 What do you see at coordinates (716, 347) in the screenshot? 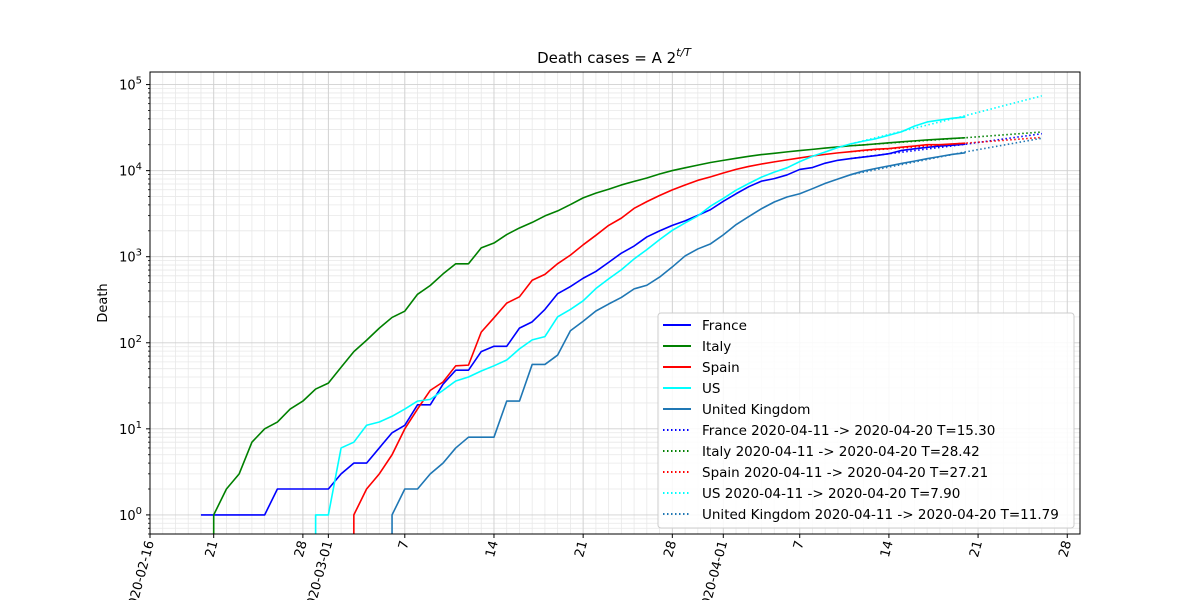
I see `legend-label: Italy` at bounding box center [716, 347].